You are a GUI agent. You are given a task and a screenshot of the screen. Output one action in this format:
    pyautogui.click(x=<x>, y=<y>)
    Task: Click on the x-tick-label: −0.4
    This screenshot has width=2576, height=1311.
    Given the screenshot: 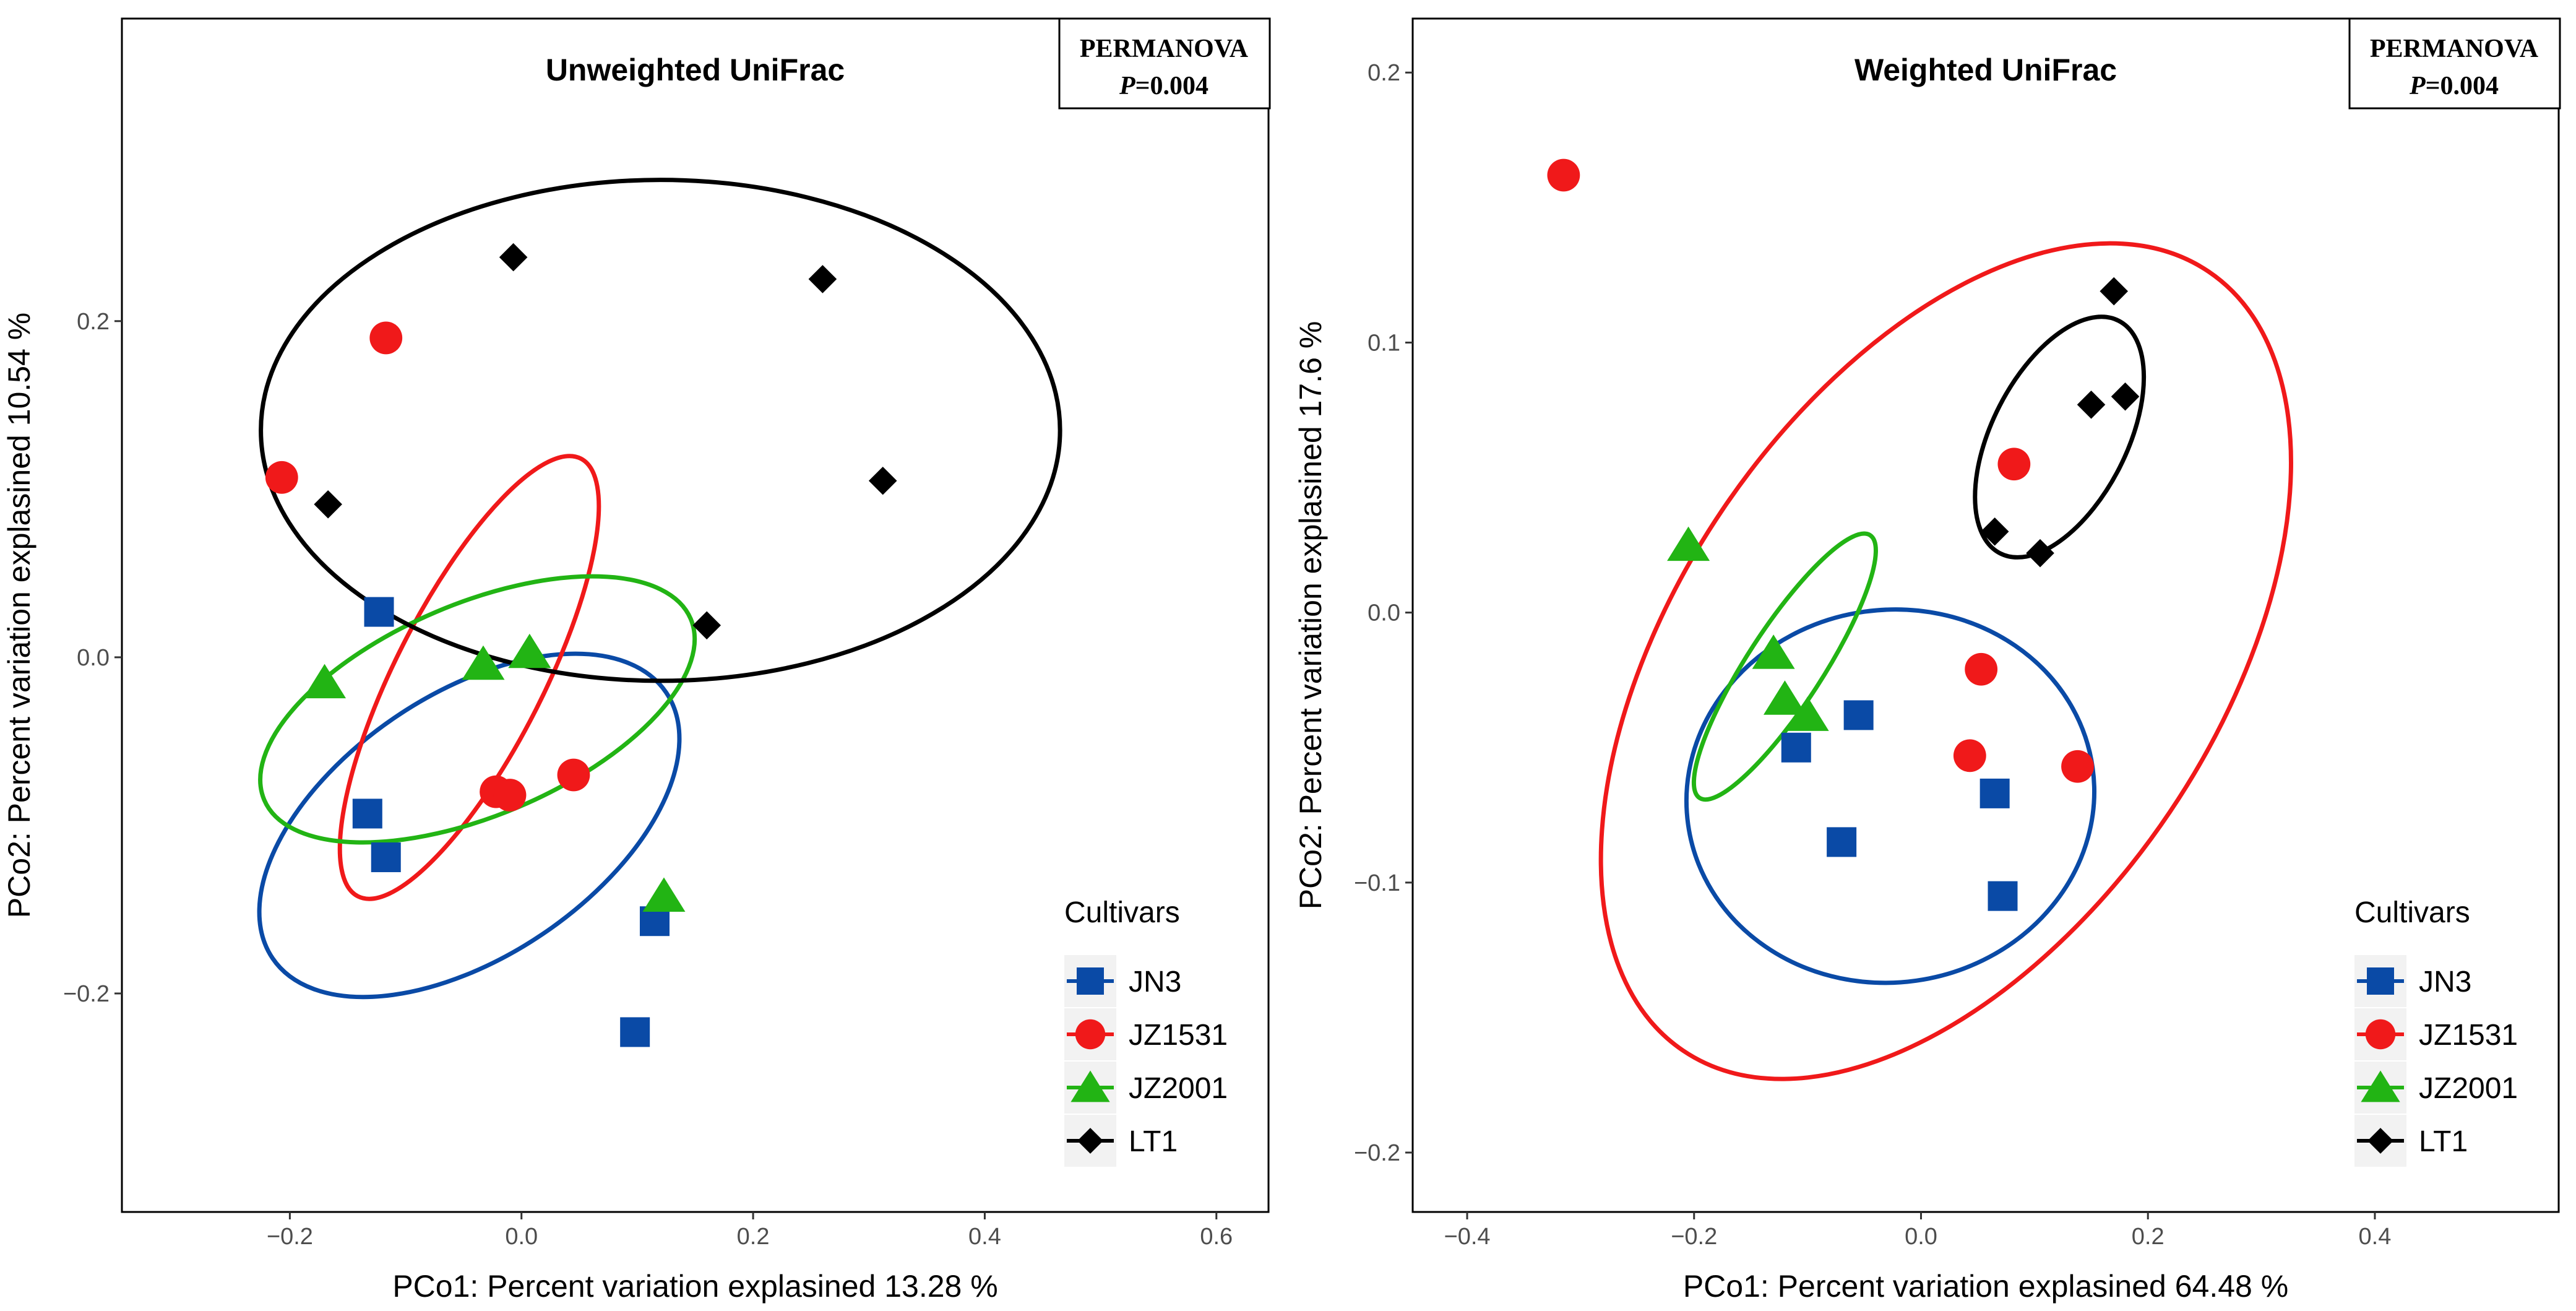 What is the action you would take?
    pyautogui.click(x=1467, y=1237)
    